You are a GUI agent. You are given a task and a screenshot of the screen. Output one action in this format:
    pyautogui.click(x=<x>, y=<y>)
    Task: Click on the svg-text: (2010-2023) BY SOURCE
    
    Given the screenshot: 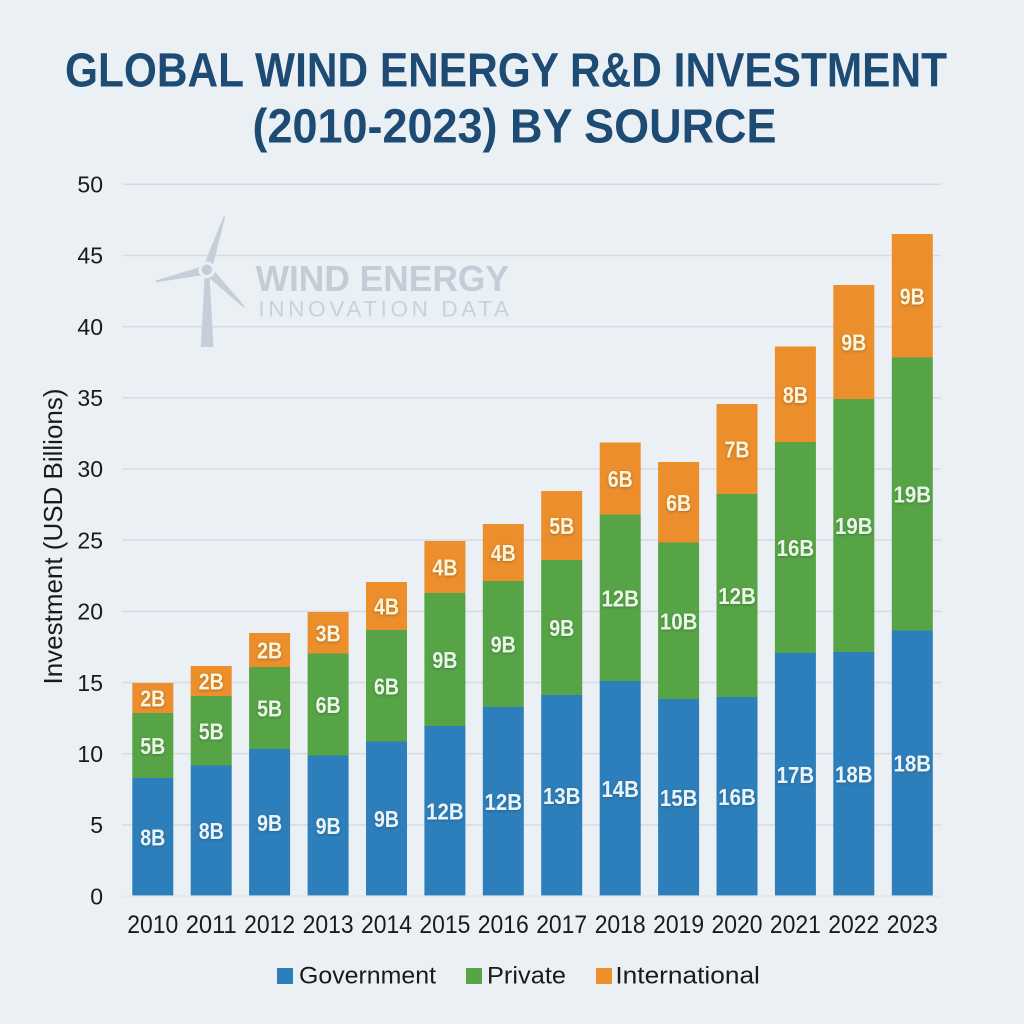 What is the action you would take?
    pyautogui.click(x=515, y=127)
    